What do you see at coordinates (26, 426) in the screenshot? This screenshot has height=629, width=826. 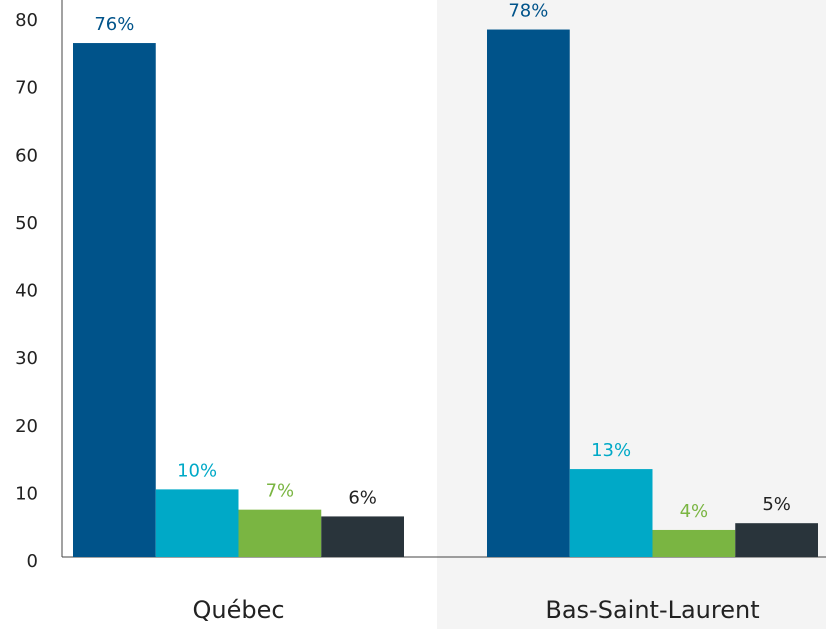 I see `y-tick-label: 20` at bounding box center [26, 426].